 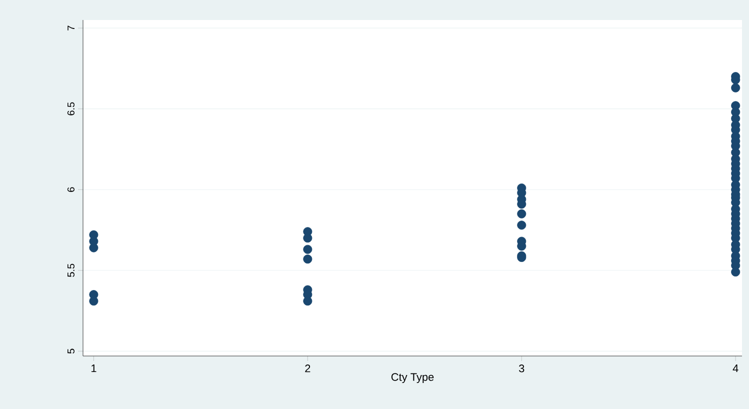 What do you see at coordinates (93, 368) in the screenshot?
I see `x-tick-label: 1` at bounding box center [93, 368].